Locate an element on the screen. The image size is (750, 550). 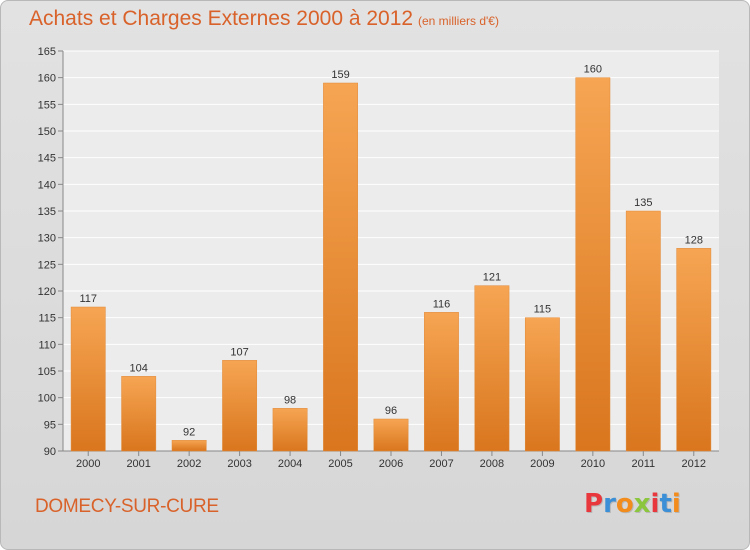
x-tick-label: 2003 is located at coordinates (239, 464).